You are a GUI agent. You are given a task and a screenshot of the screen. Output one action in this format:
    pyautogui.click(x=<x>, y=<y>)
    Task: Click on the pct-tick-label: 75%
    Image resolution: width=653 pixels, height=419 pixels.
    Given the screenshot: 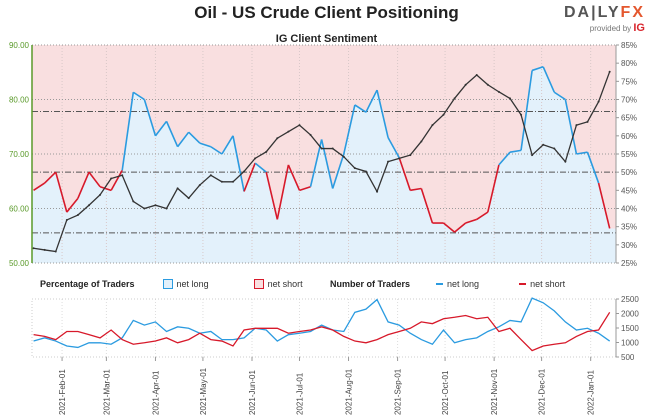 What is the action you would take?
    pyautogui.click(x=629, y=81)
    